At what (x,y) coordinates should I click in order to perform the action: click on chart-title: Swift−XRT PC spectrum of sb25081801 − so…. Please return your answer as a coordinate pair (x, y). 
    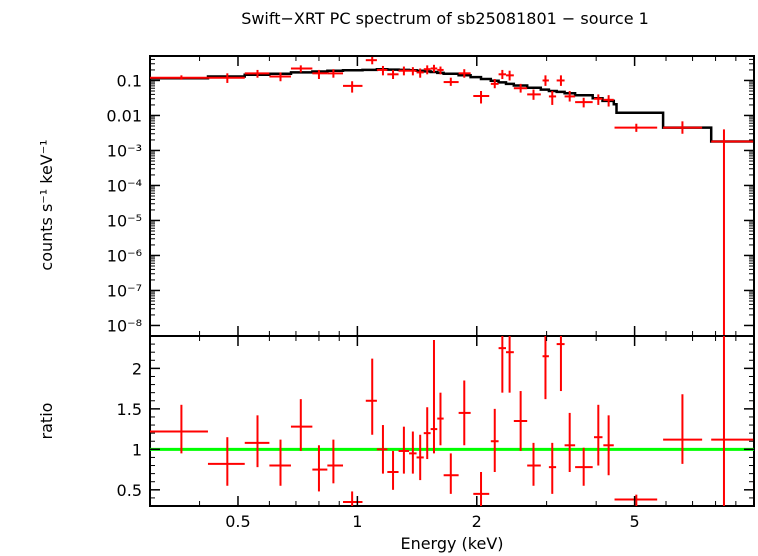
    Looking at the image, I should click on (445, 18).